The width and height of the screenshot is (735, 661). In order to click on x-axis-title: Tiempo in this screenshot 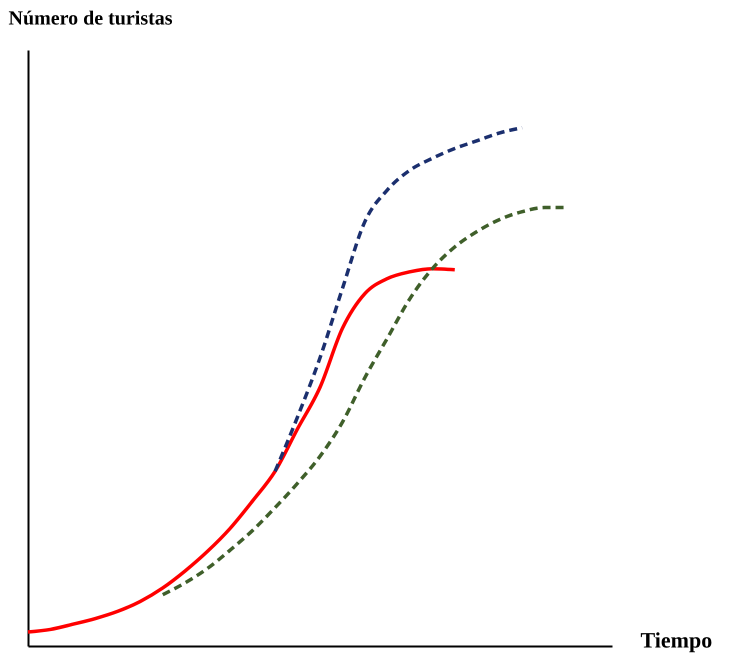, I will do `click(676, 640)`.